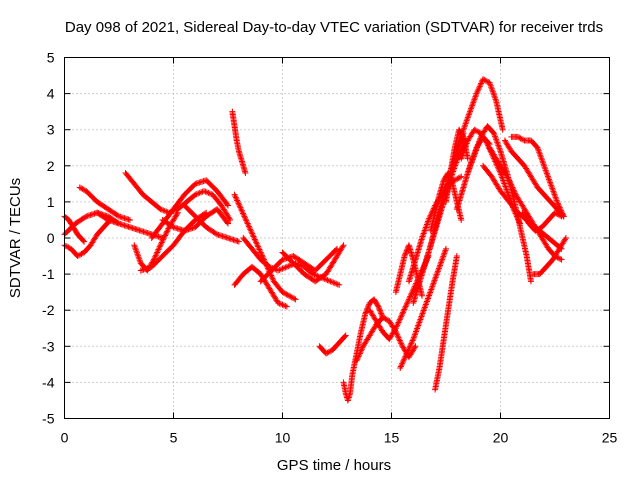 Image resolution: width=640 pixels, height=480 pixels. What do you see at coordinates (51, 94) in the screenshot?
I see `y-tick-label: 4` at bounding box center [51, 94].